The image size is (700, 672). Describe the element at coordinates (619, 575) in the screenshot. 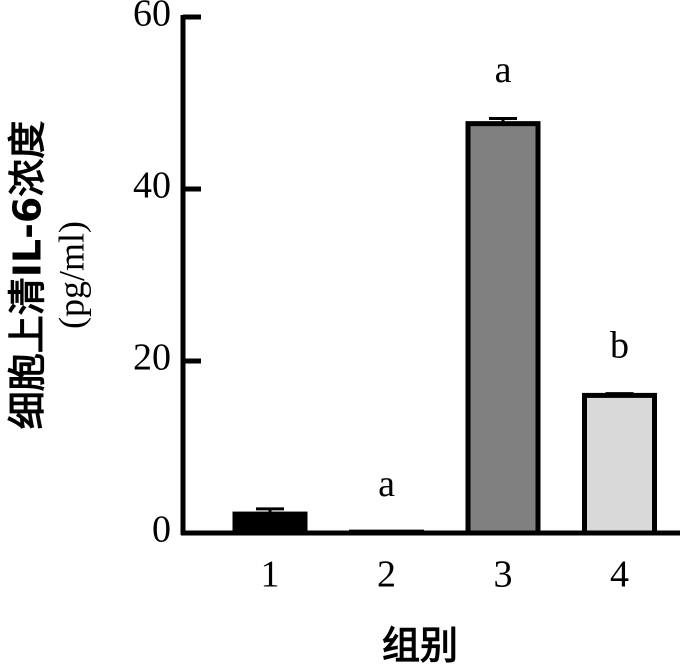

I see `x-tick-label: 4` at that location.